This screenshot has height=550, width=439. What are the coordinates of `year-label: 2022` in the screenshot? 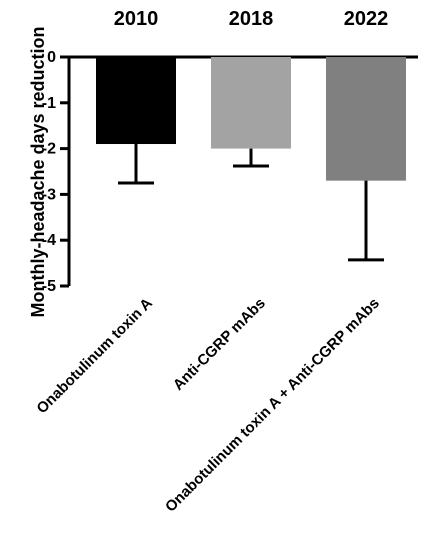 It's located at (366, 19).